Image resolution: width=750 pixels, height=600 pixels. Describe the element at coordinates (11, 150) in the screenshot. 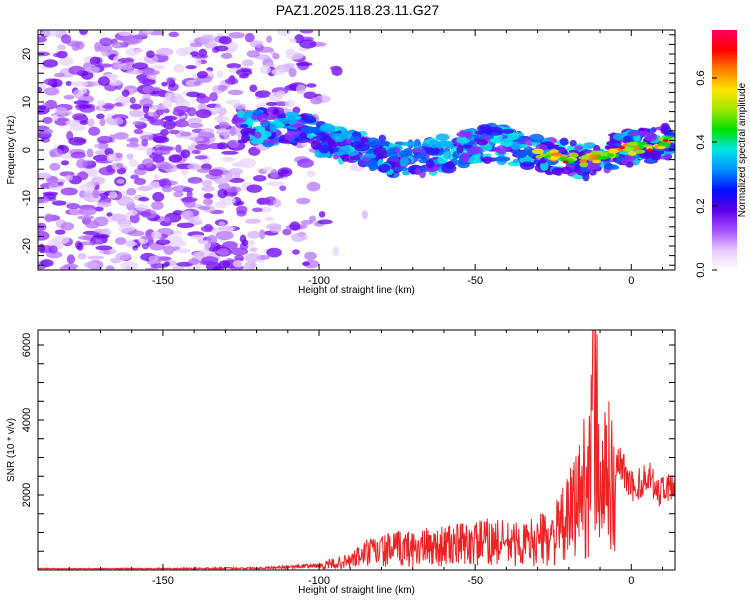

I see `y-axis-label: Frequency (Hz)` at that location.